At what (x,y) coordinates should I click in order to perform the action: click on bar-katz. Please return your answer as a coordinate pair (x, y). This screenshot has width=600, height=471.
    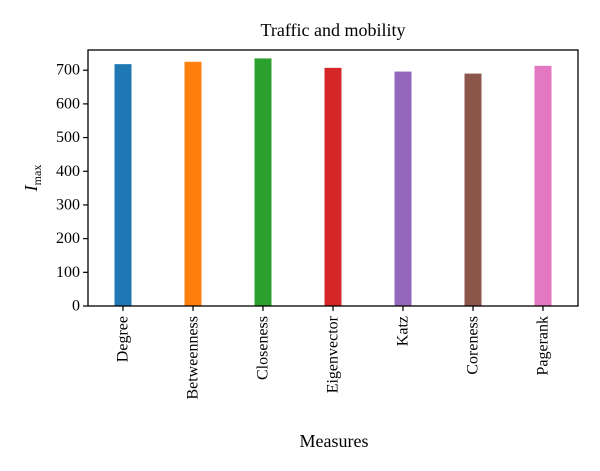
    Looking at the image, I should click on (403, 188).